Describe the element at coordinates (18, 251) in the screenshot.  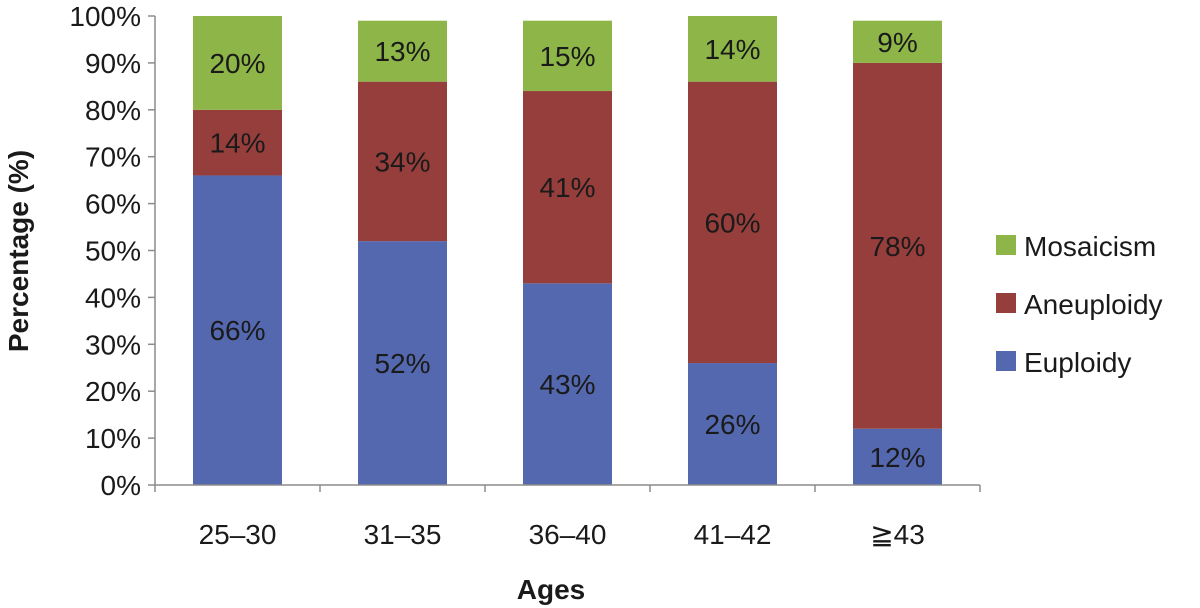
I see `y-axis-title: Percentage (%)` at that location.